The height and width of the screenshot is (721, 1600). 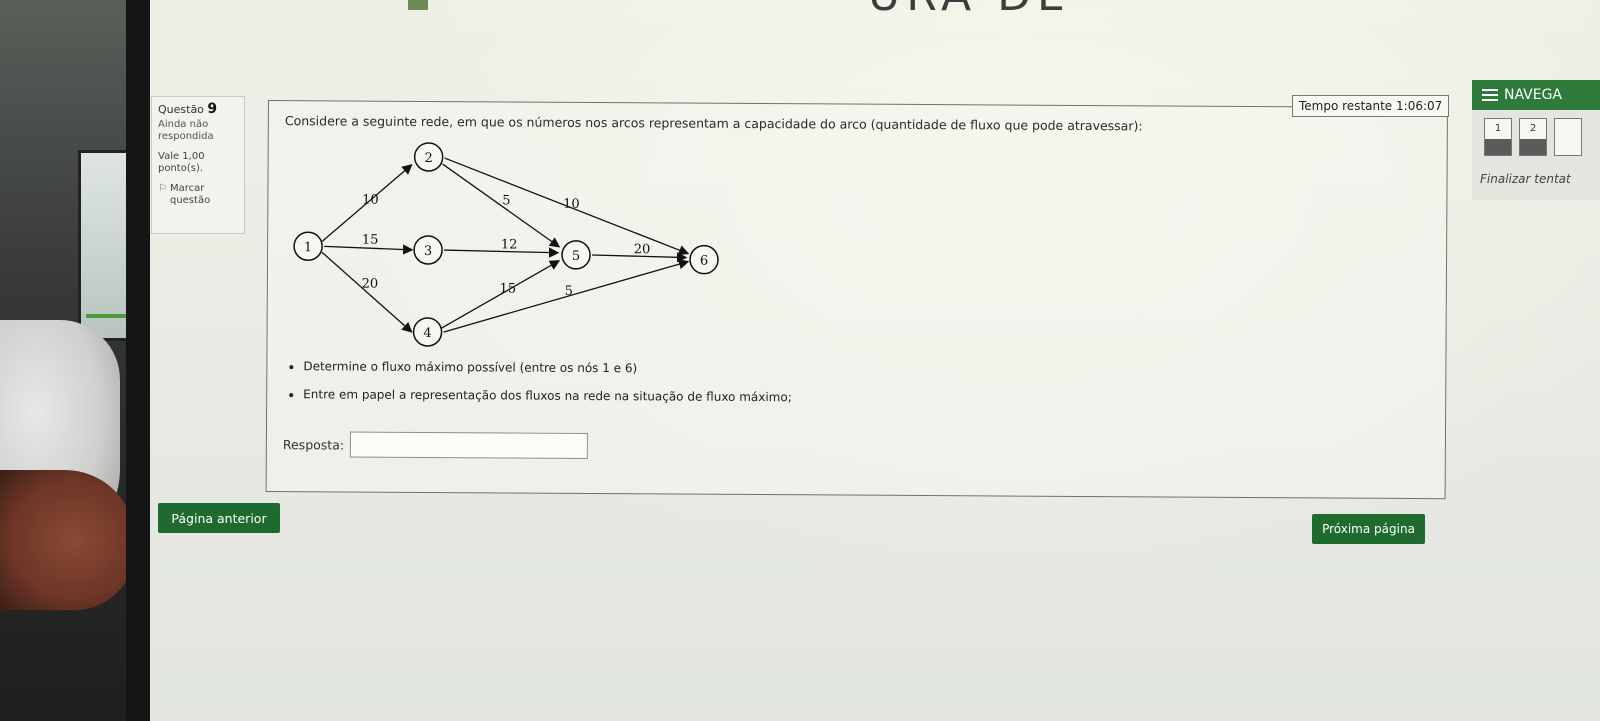 What do you see at coordinates (469, 445) in the screenshot?
I see `answer-input` at bounding box center [469, 445].